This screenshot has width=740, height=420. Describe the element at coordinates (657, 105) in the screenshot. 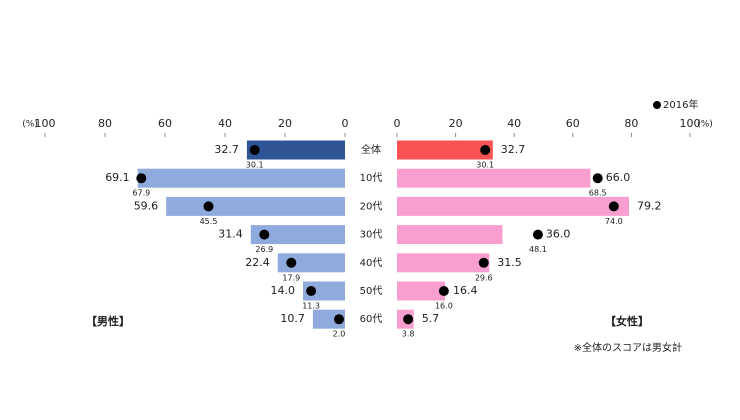

I see `legend-marker` at that location.